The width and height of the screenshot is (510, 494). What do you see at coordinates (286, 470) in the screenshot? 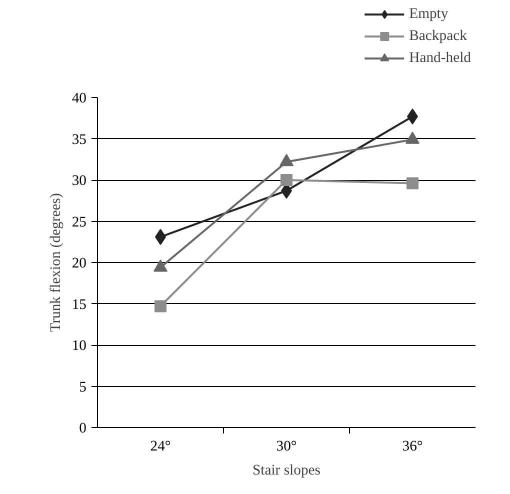
I see `x-axis-title: Stair slopes` at bounding box center [286, 470].